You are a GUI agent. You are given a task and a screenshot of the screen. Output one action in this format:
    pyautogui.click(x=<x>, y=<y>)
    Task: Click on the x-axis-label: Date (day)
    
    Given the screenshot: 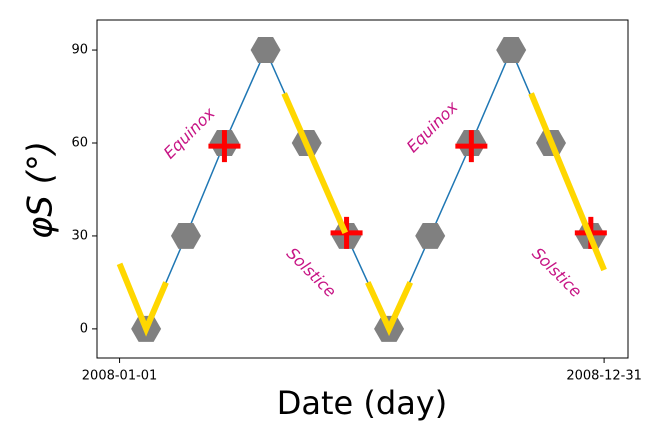 What is the action you would take?
    pyautogui.click(x=362, y=403)
    